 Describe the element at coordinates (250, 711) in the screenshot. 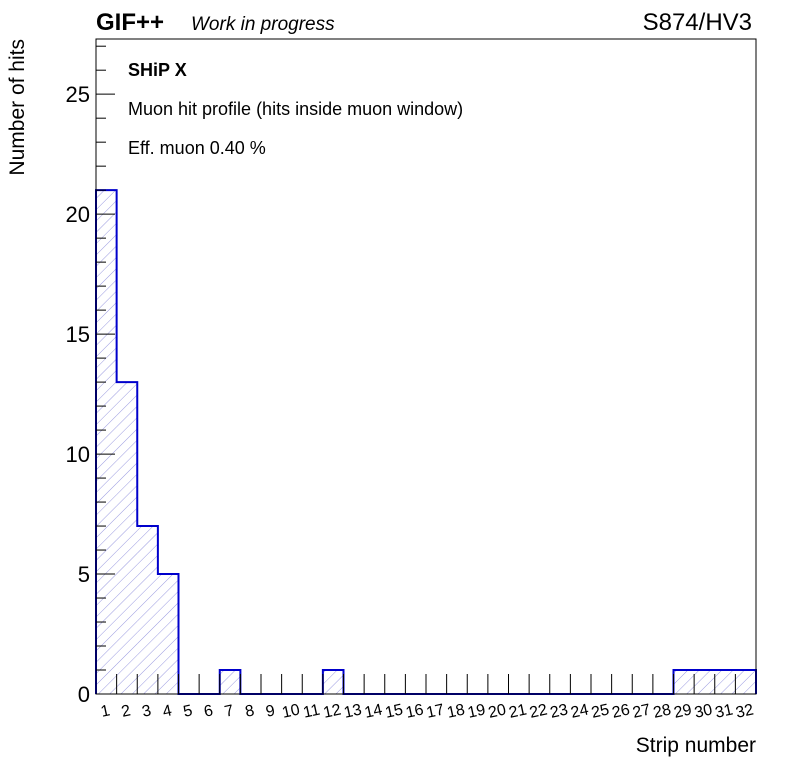

I see `x-tick-label-8: 8` at that location.